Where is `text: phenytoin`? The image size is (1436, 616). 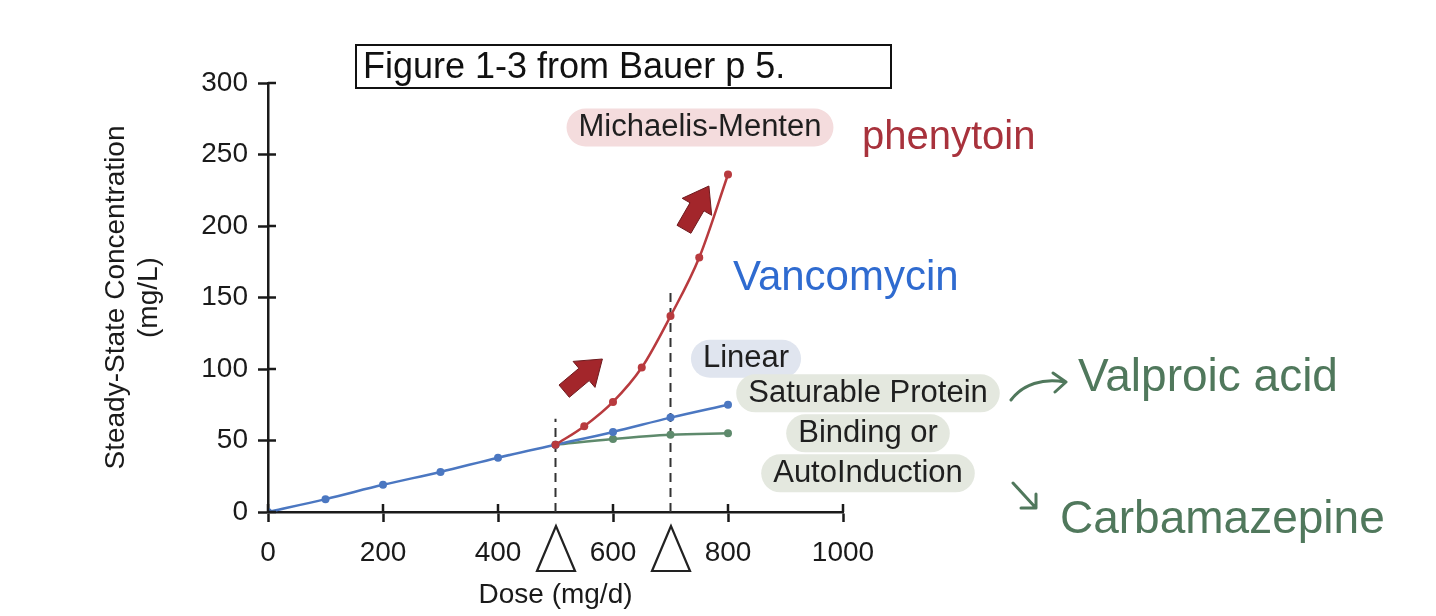 text: phenytoin is located at coordinates (949, 135).